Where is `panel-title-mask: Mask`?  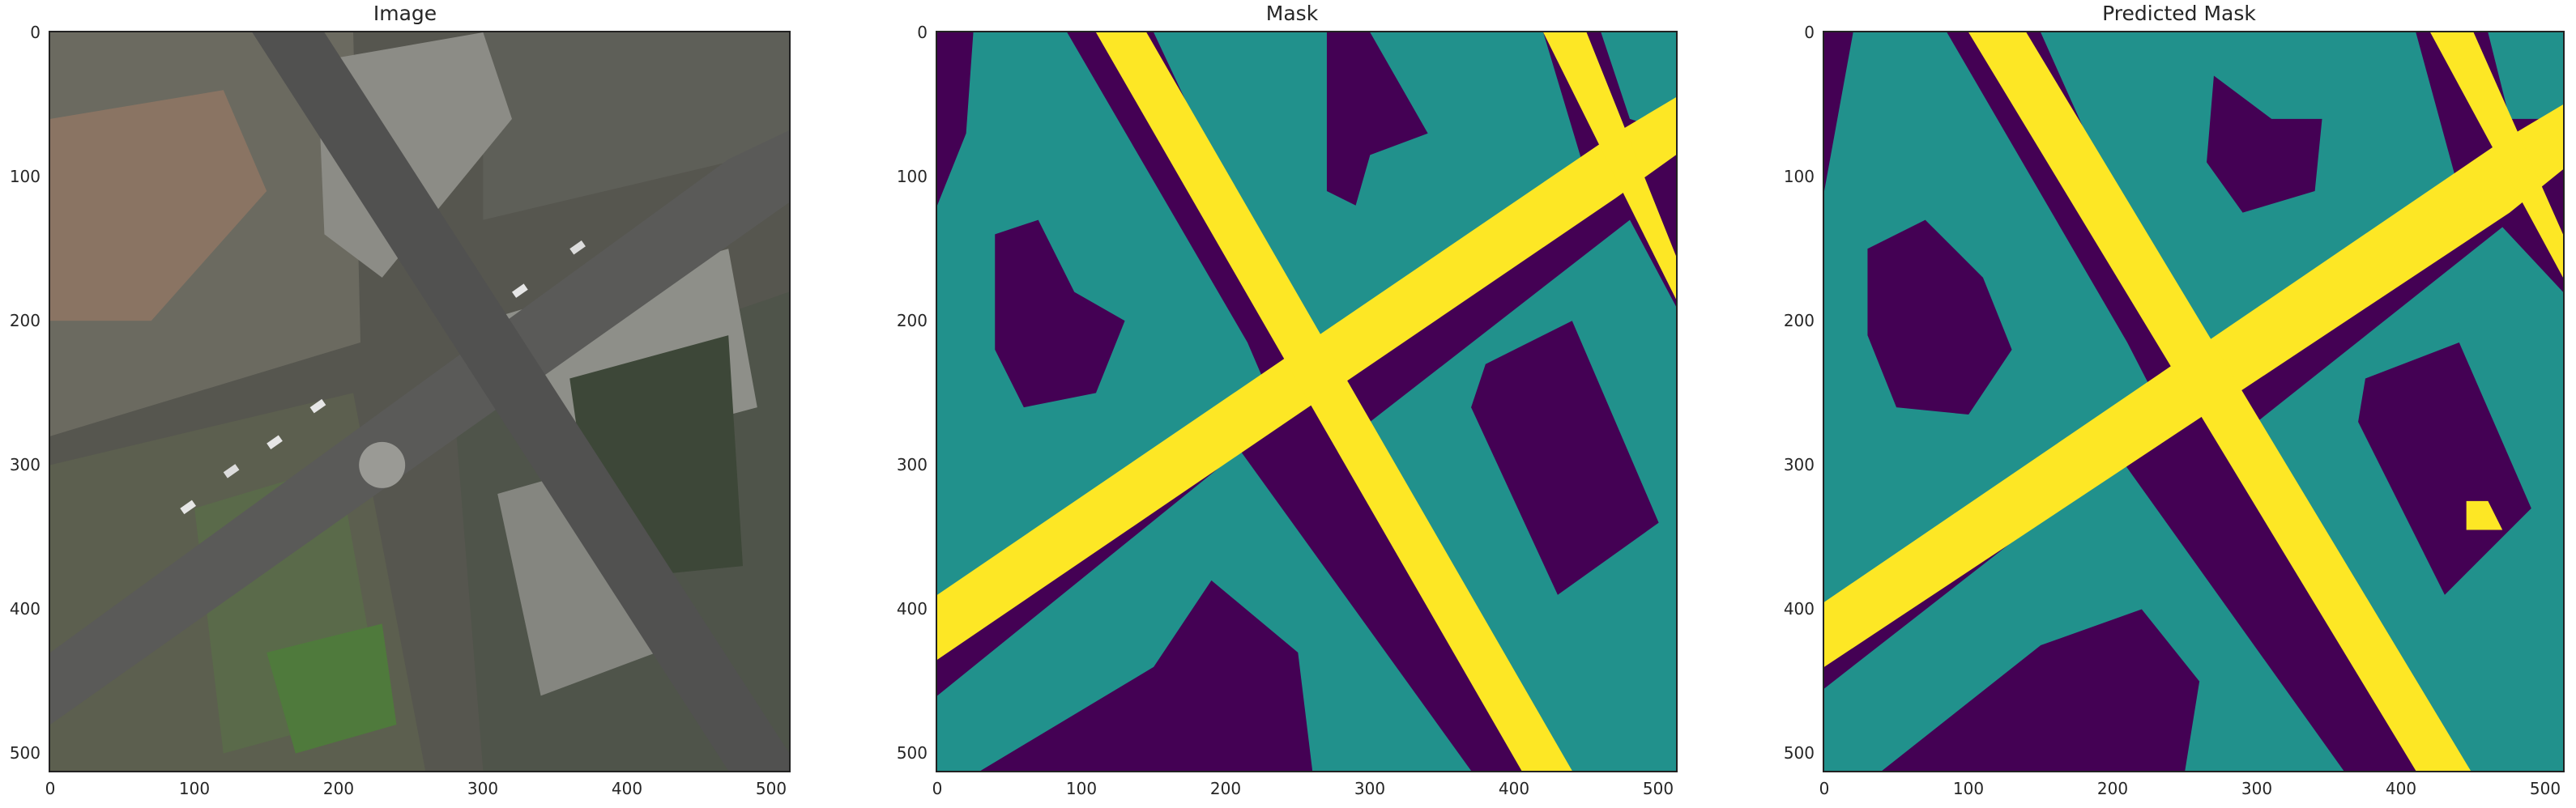 panel-title-mask: Mask is located at coordinates (1292, 13).